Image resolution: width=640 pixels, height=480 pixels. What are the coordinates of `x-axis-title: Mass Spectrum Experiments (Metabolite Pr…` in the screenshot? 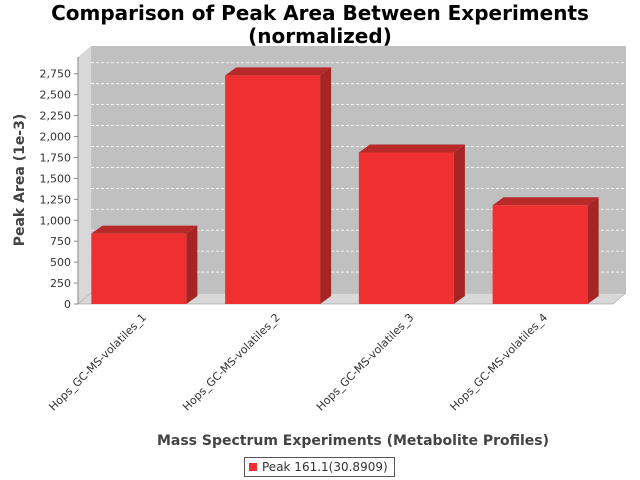 It's located at (353, 441).